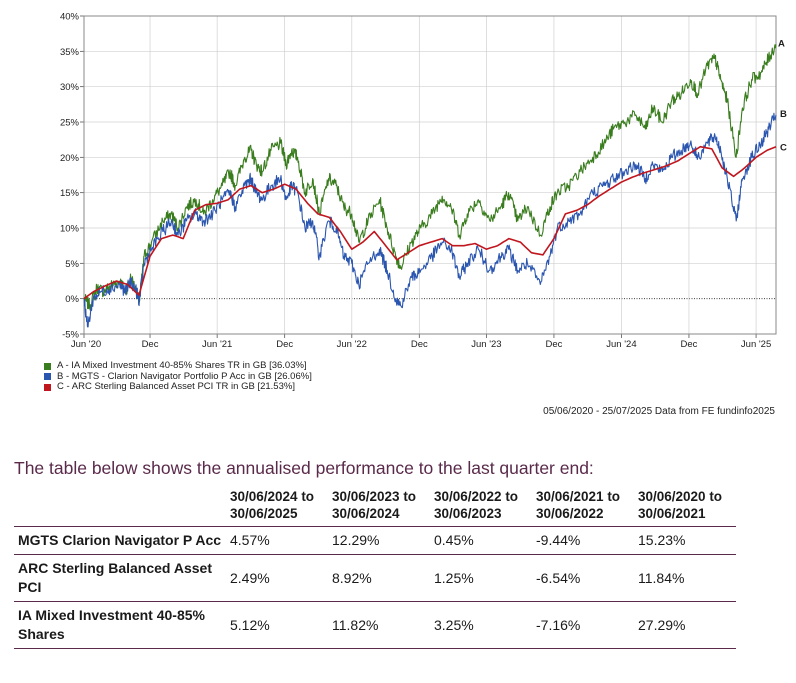 The image size is (796, 683). I want to click on table-cell: 5.12%, so click(277, 625).